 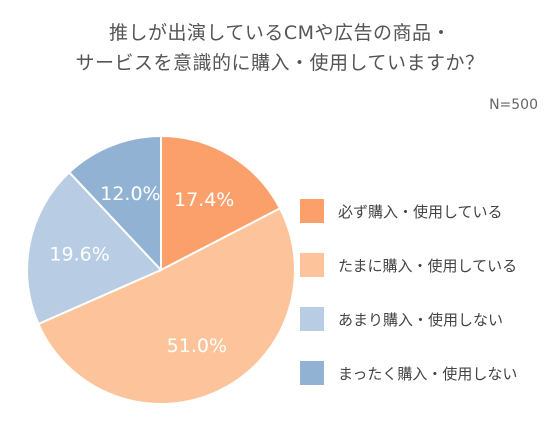 I want to click on legend-item-never: まったく購入・使用しない, so click(x=408, y=373).